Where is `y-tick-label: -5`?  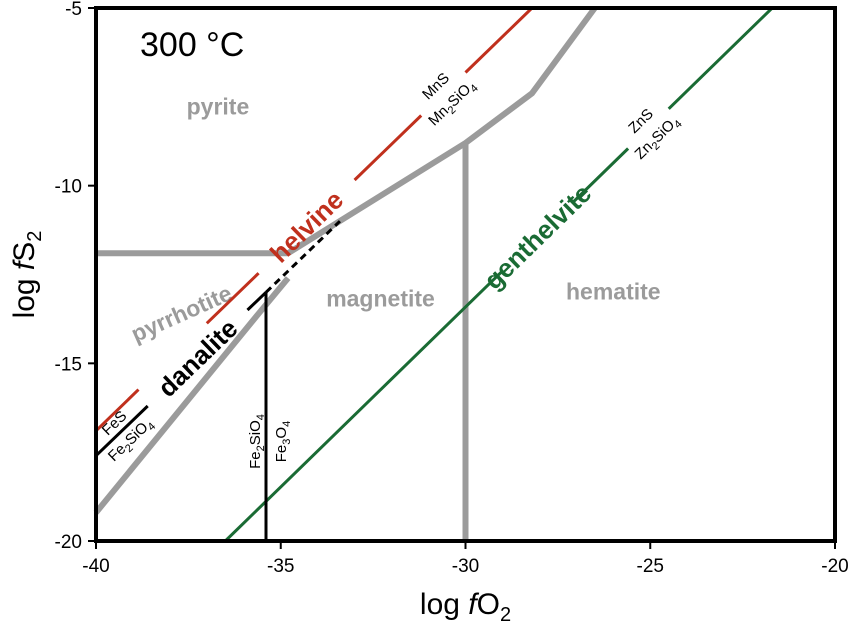
y-tick-label: -5 is located at coordinates (73, 10).